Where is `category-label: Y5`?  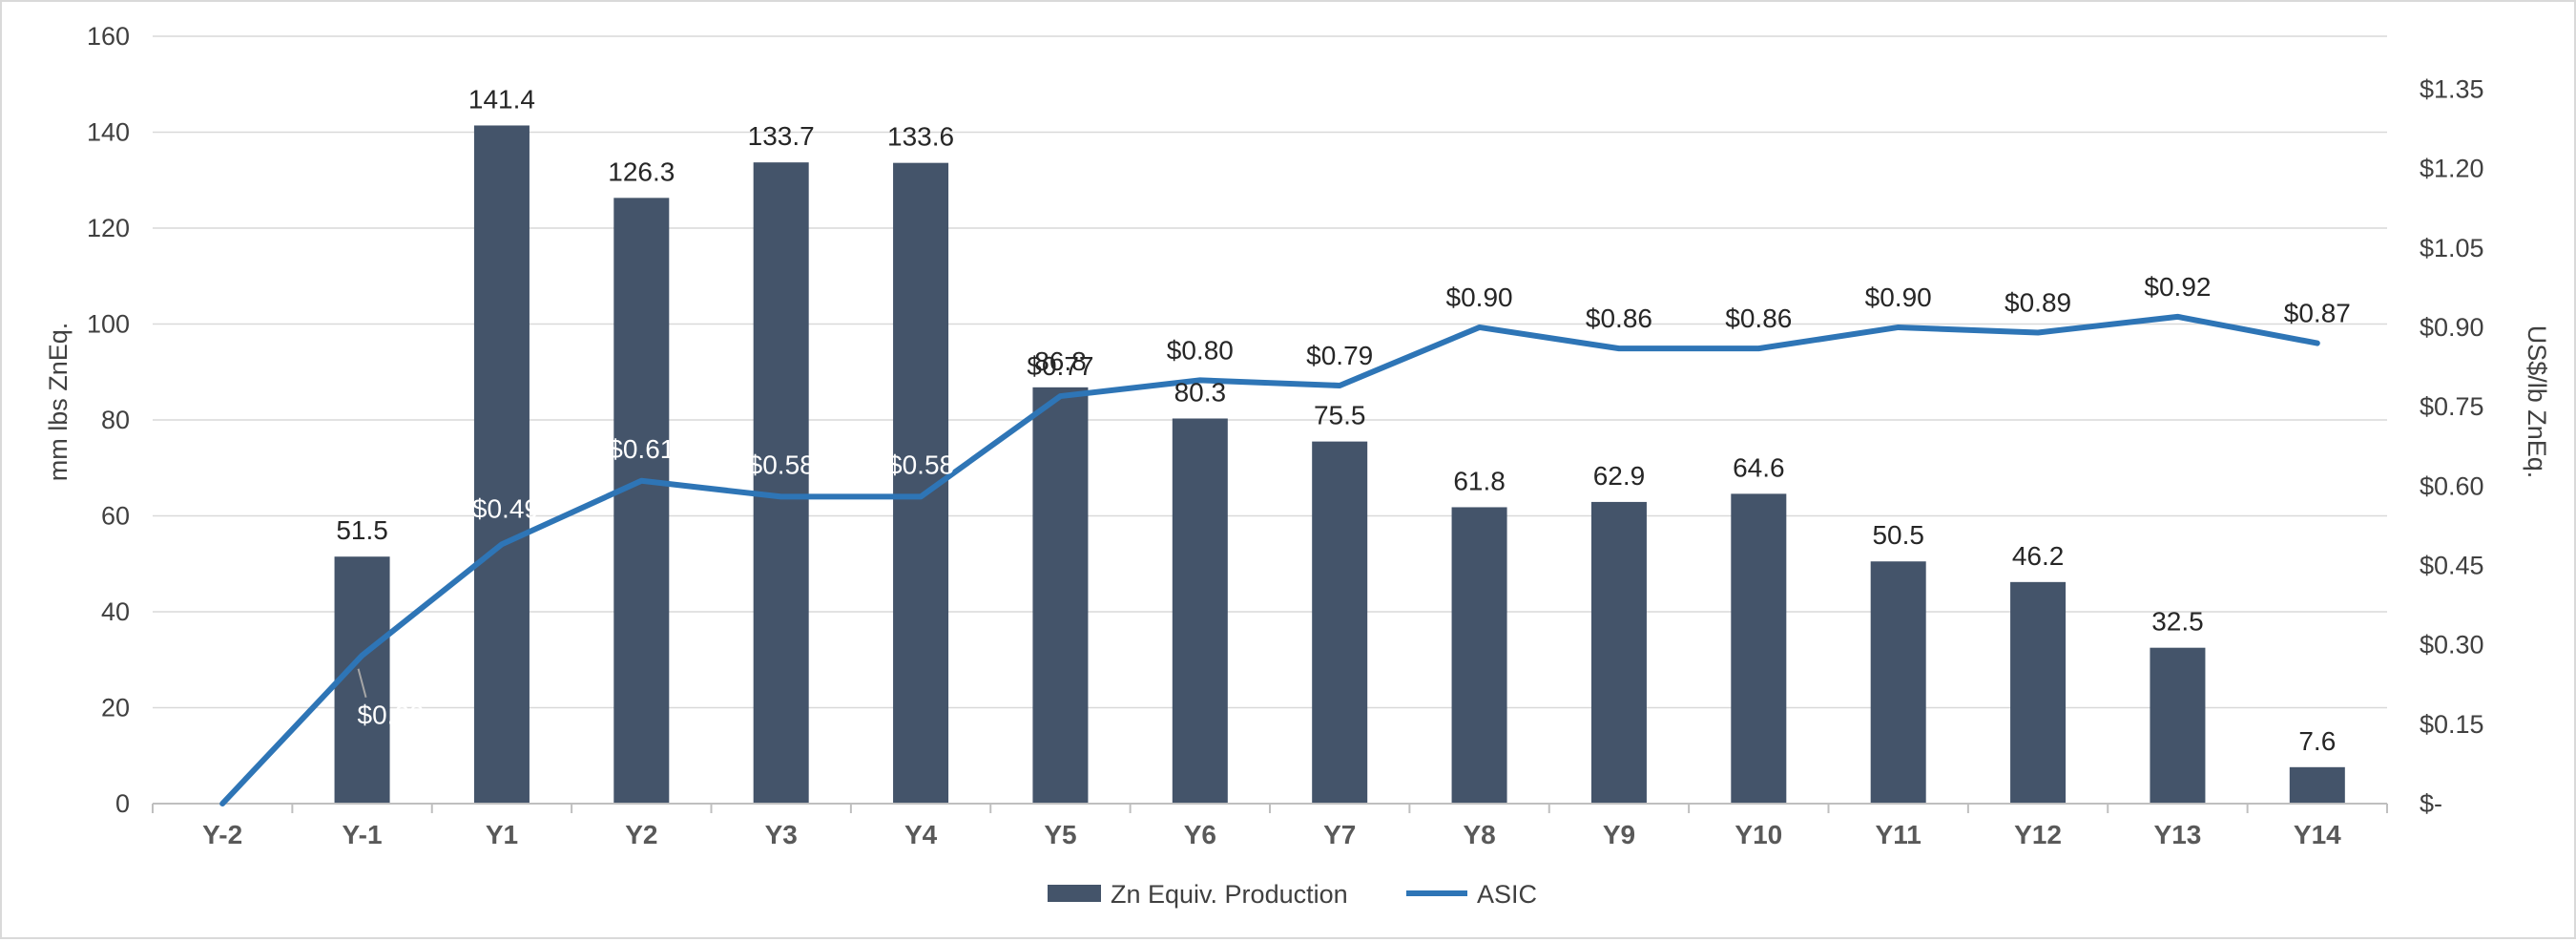 category-label: Y5 is located at coordinates (1060, 834).